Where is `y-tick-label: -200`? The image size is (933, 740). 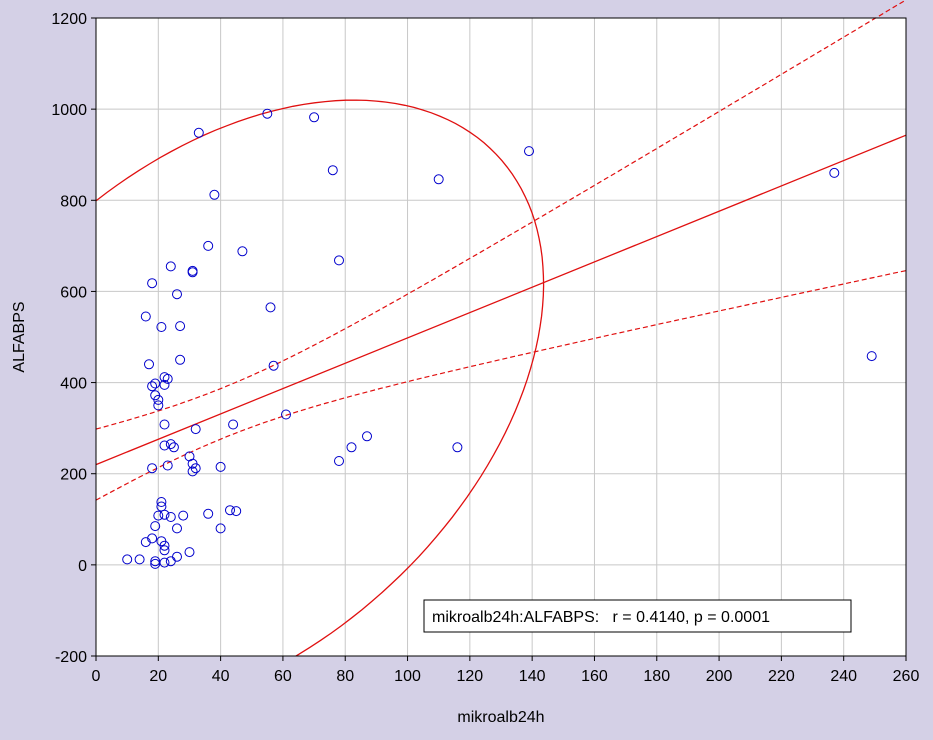
y-tick-label: -200 is located at coordinates (71, 657).